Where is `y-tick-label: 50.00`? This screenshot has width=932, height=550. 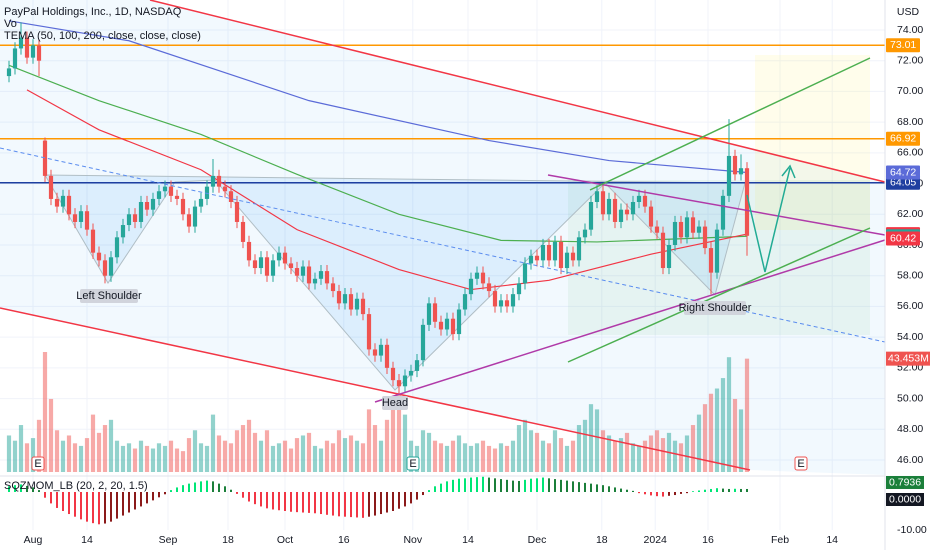
y-tick-label: 50.00 is located at coordinates (910, 398).